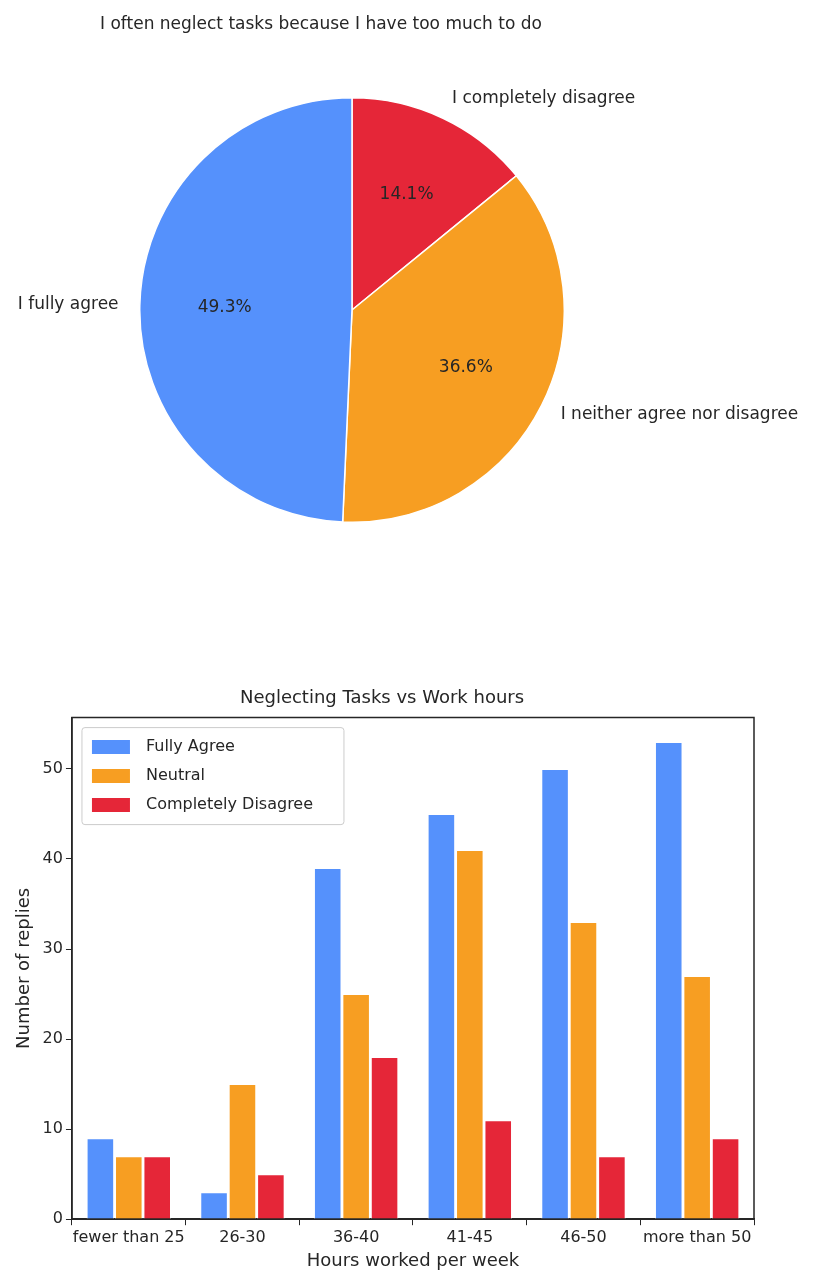 The image size is (814, 1272). What do you see at coordinates (242, 1236) in the screenshot?
I see `x-tick-label: 26-30` at bounding box center [242, 1236].